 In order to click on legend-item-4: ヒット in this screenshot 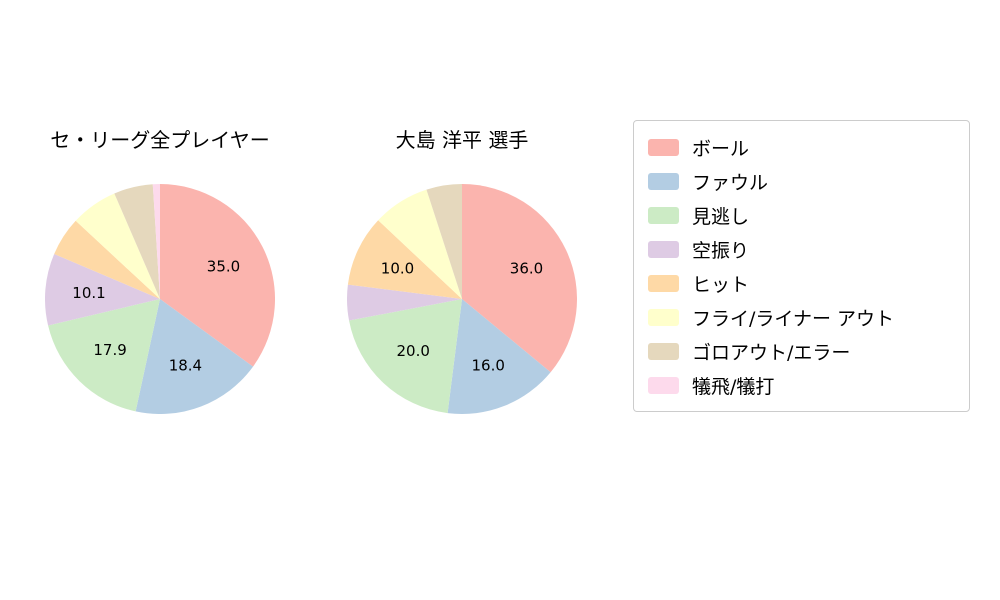, I will do `click(808, 283)`.